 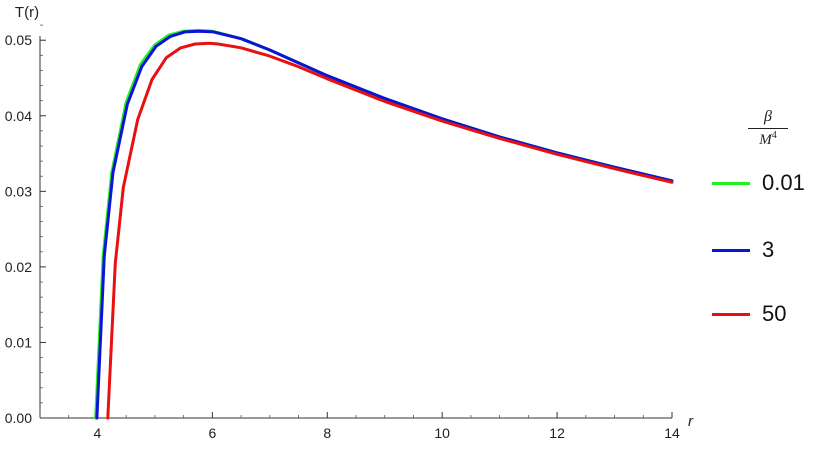 What do you see at coordinates (18, 191) in the screenshot?
I see `y-tick-label-3: 0.03` at bounding box center [18, 191].